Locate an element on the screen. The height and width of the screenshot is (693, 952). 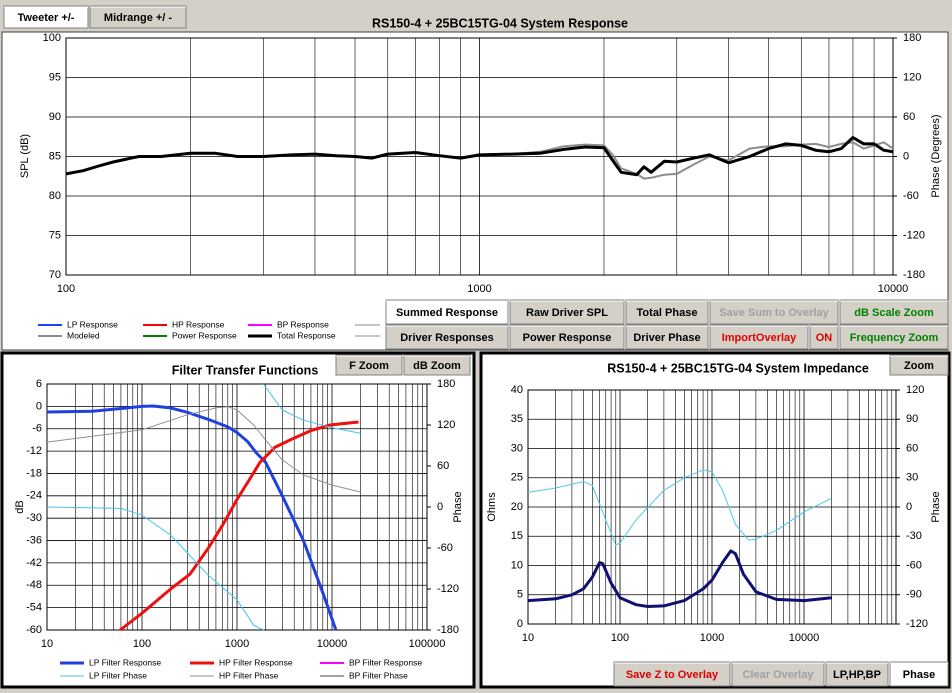
button-label: Power Response is located at coordinates (567, 338).